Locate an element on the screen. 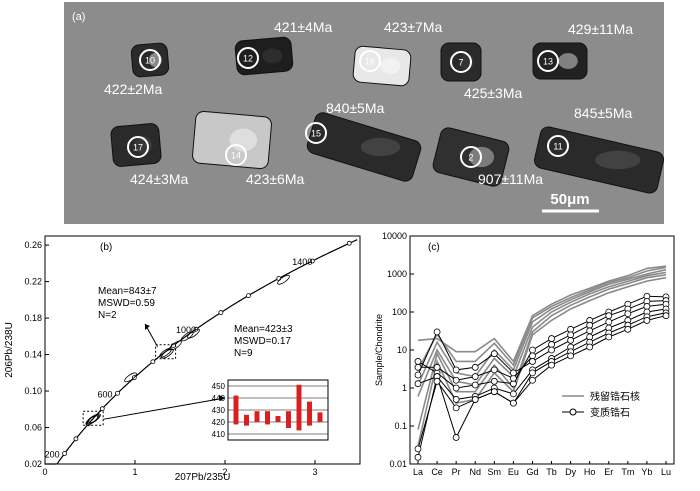 The height and width of the screenshot is (491, 700). spot-number: 10 is located at coordinates (150, 61).